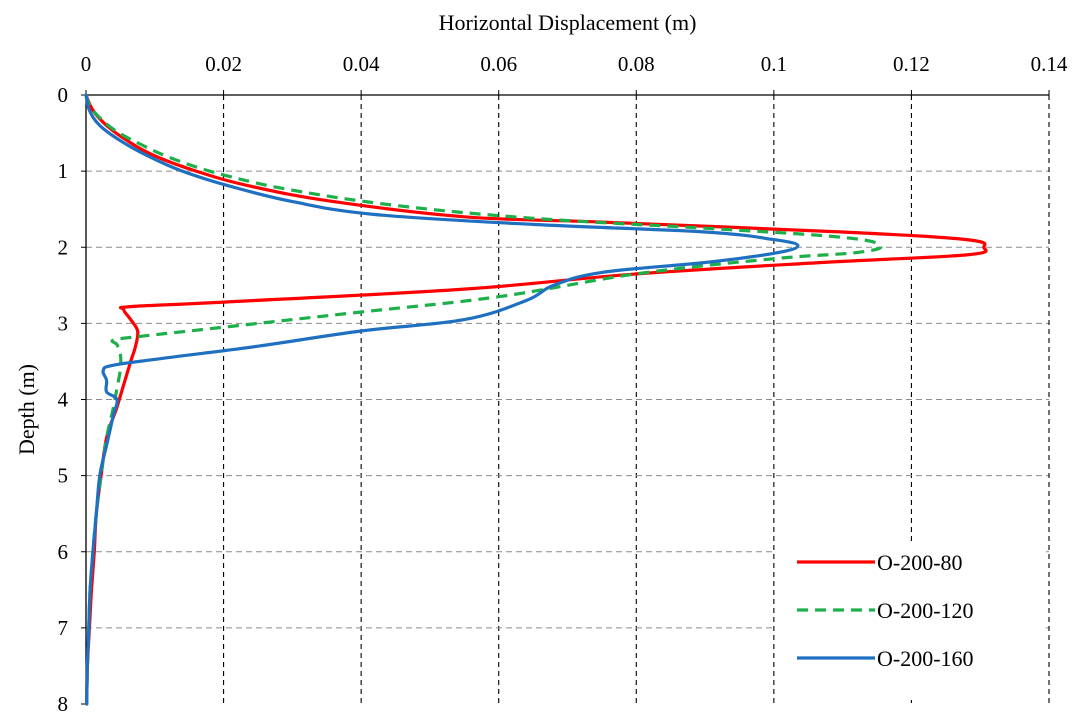  Describe the element at coordinates (1049, 64) in the screenshot. I see `x-tick-label: 0.14` at that location.